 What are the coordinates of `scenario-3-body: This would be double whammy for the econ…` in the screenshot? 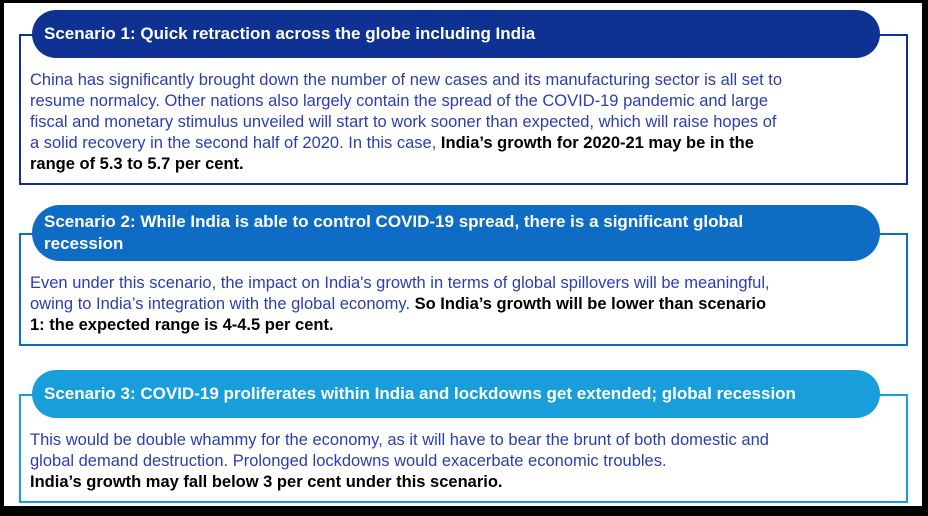 It's located at (399, 461).